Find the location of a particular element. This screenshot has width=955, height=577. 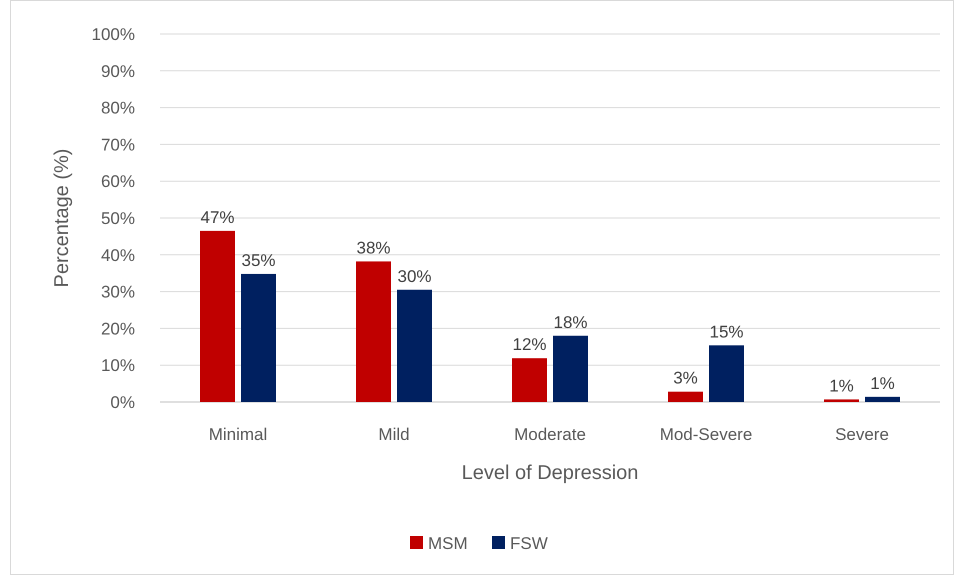

y-tick-label: 70% is located at coordinates (117, 144).